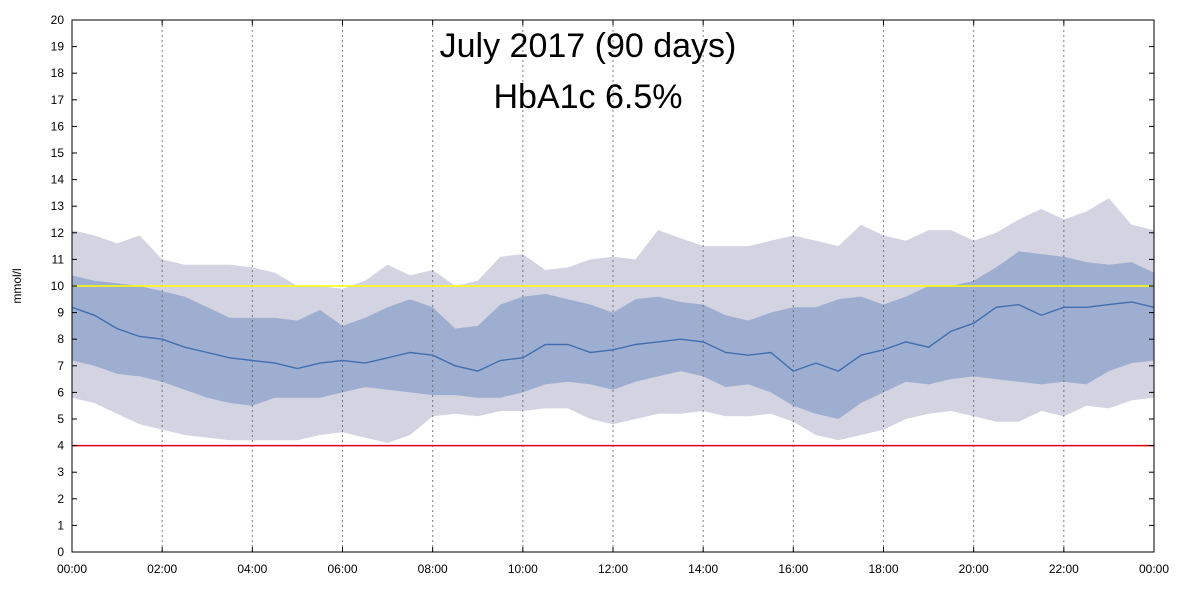  I want to click on y-tick-label: 12, so click(58, 233).